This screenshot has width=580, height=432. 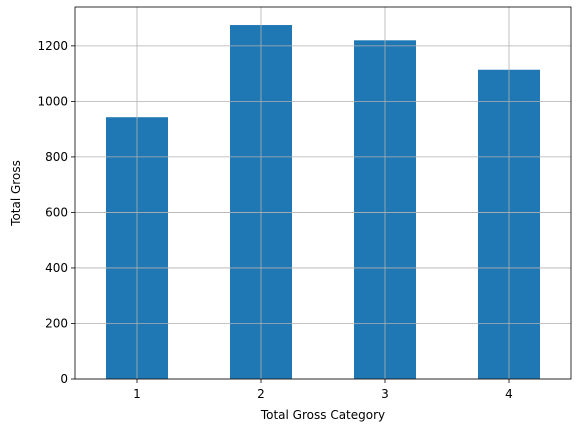 I want to click on y-tick-label: 1200, so click(x=52, y=46).